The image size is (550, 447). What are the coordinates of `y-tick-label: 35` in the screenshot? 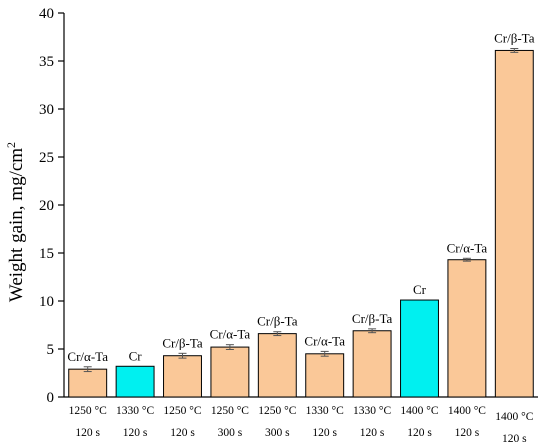 It's located at (46, 62).